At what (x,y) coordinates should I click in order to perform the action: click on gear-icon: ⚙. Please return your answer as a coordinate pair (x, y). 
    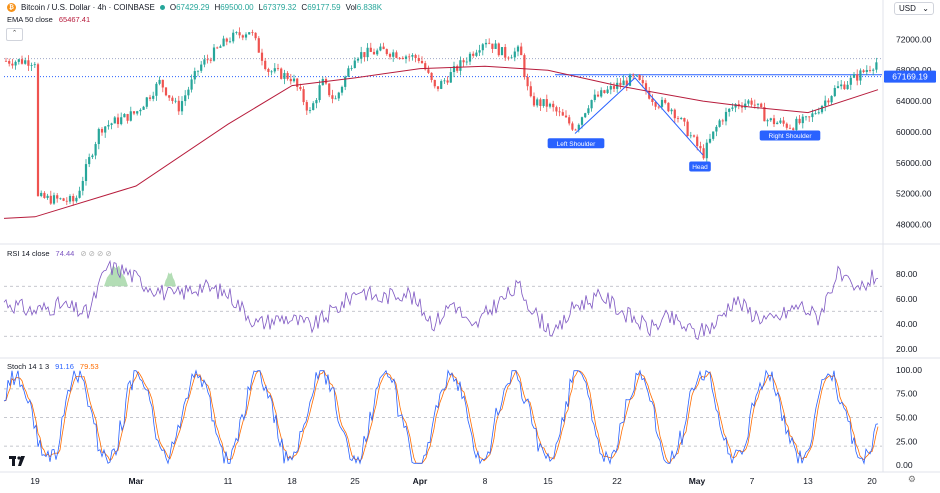
    Looking at the image, I should click on (911, 479).